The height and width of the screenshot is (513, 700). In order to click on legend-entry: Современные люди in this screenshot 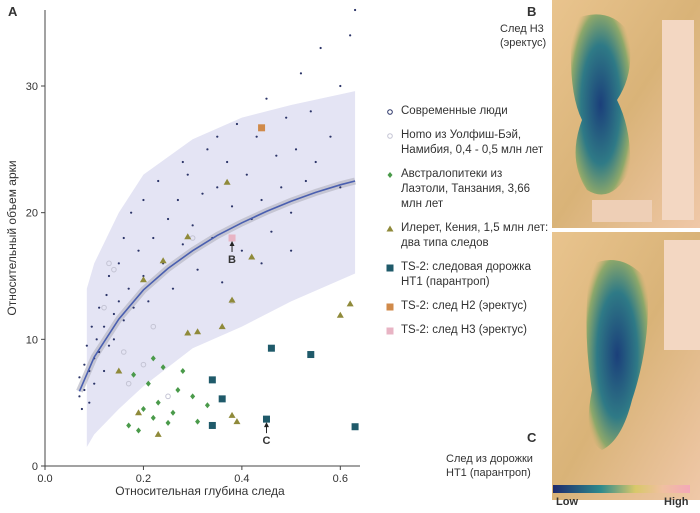, I will do `click(468, 111)`.